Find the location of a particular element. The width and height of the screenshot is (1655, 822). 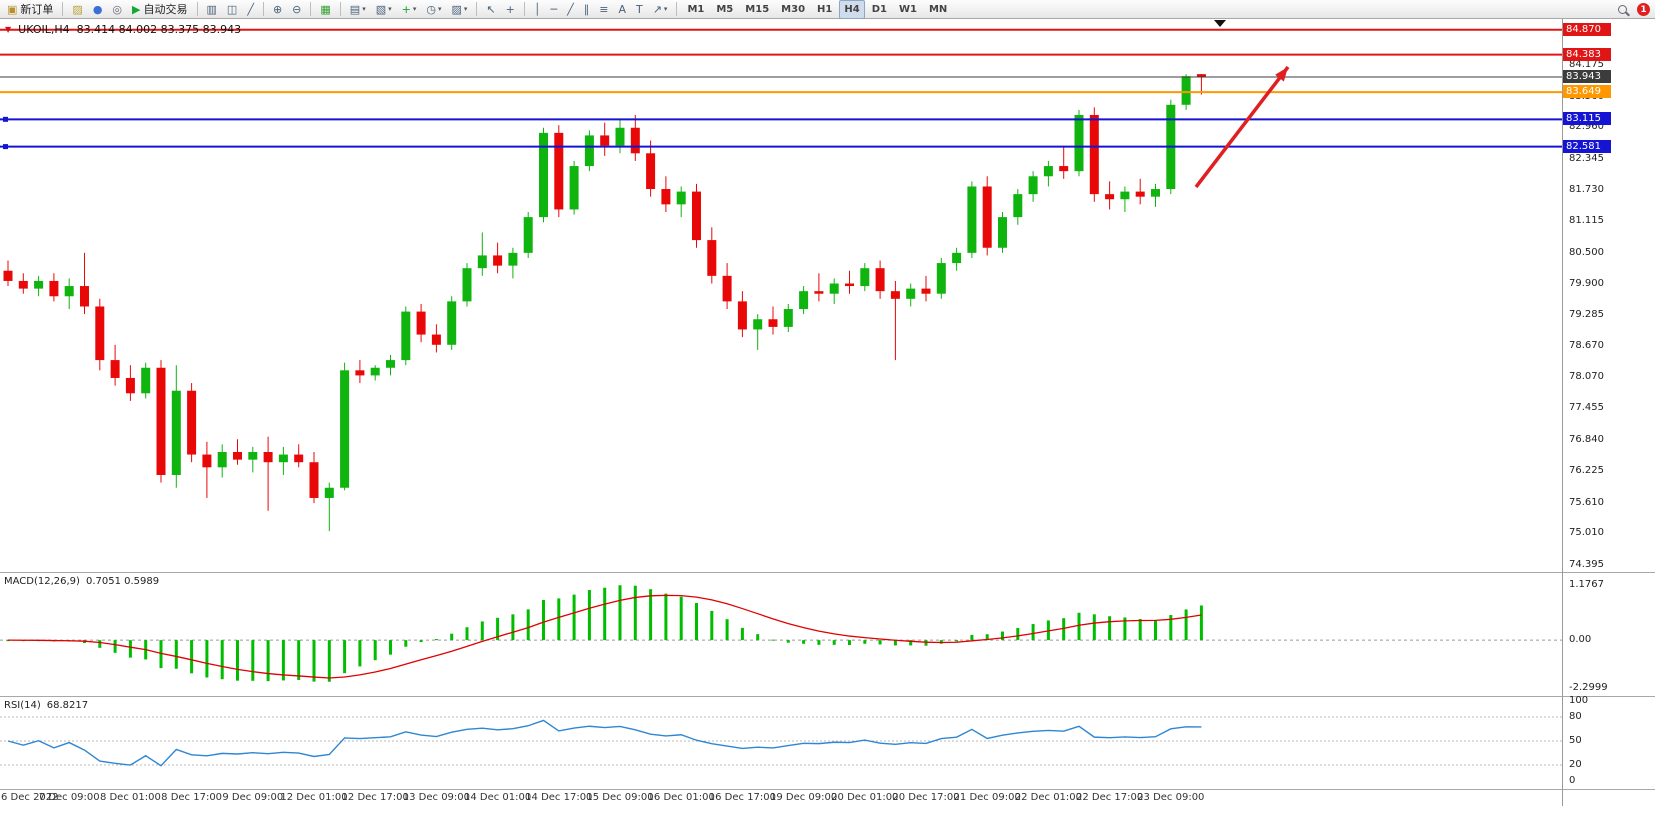

templates-button: ▨ ▾ is located at coordinates (459, 9).